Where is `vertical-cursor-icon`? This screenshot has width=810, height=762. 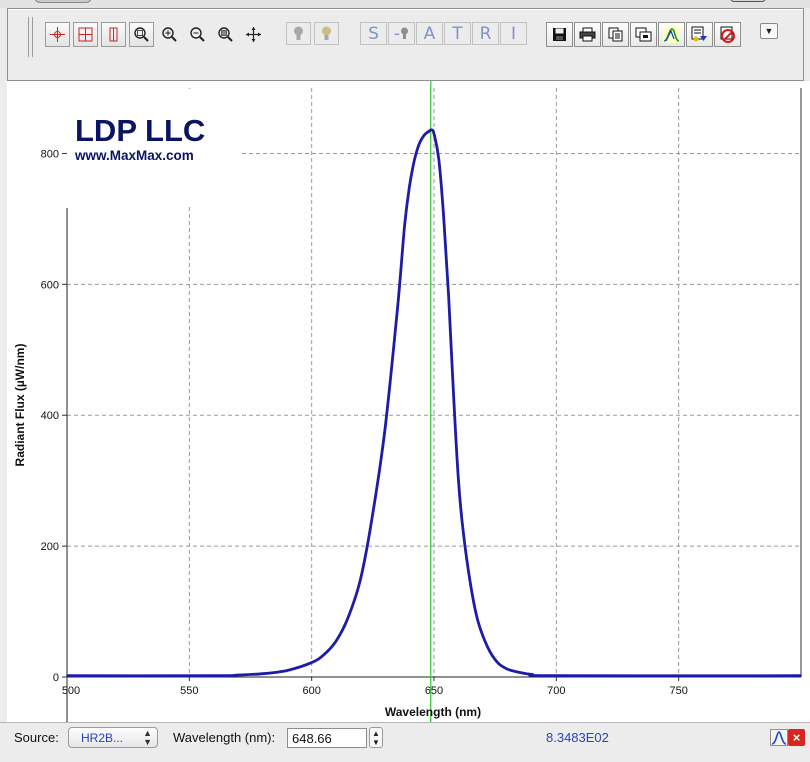 vertical-cursor-icon is located at coordinates (113, 34).